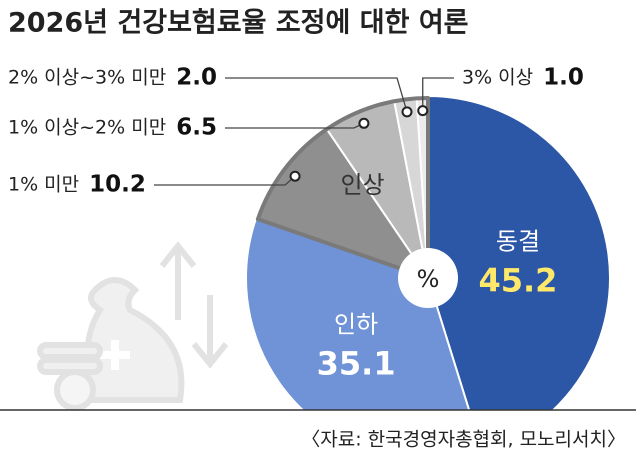  I want to click on pie-slice, so click(358, 313).